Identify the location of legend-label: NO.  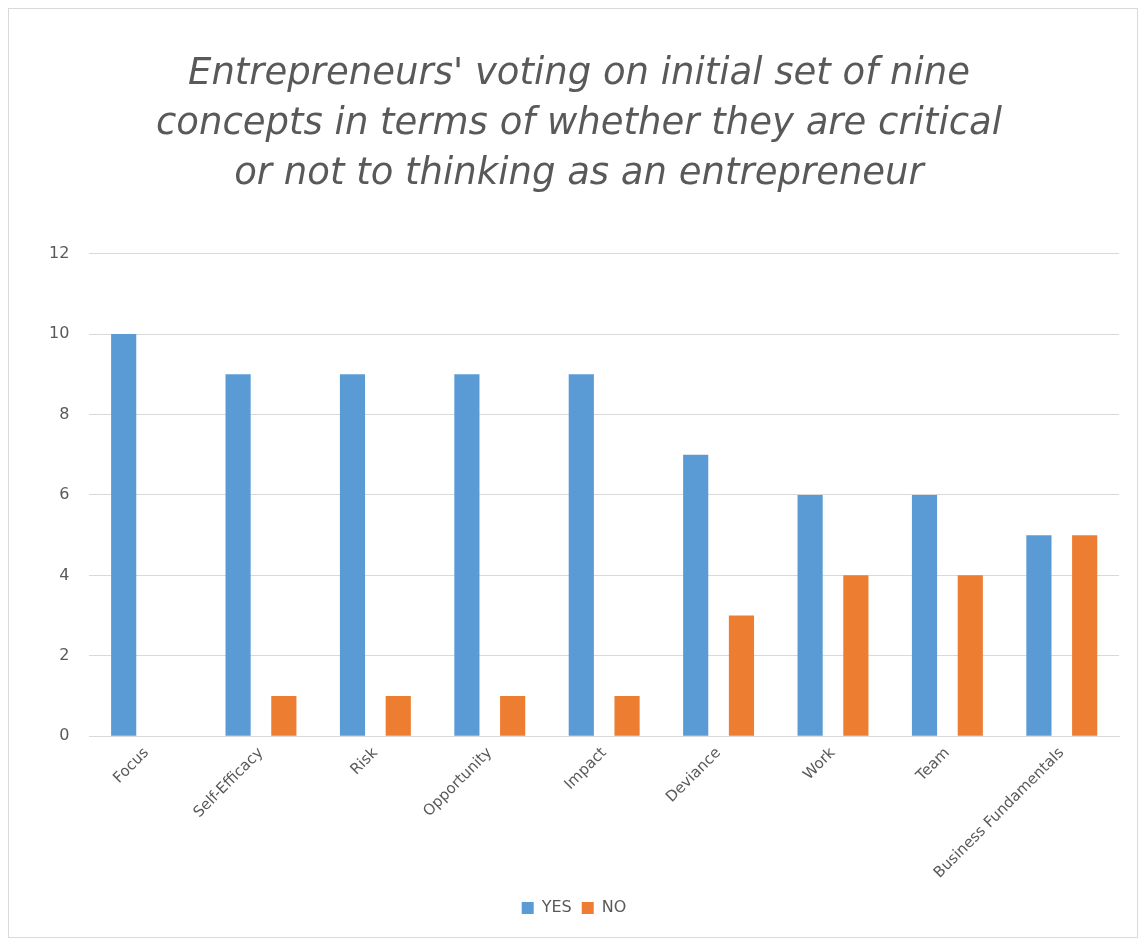
(614, 907).